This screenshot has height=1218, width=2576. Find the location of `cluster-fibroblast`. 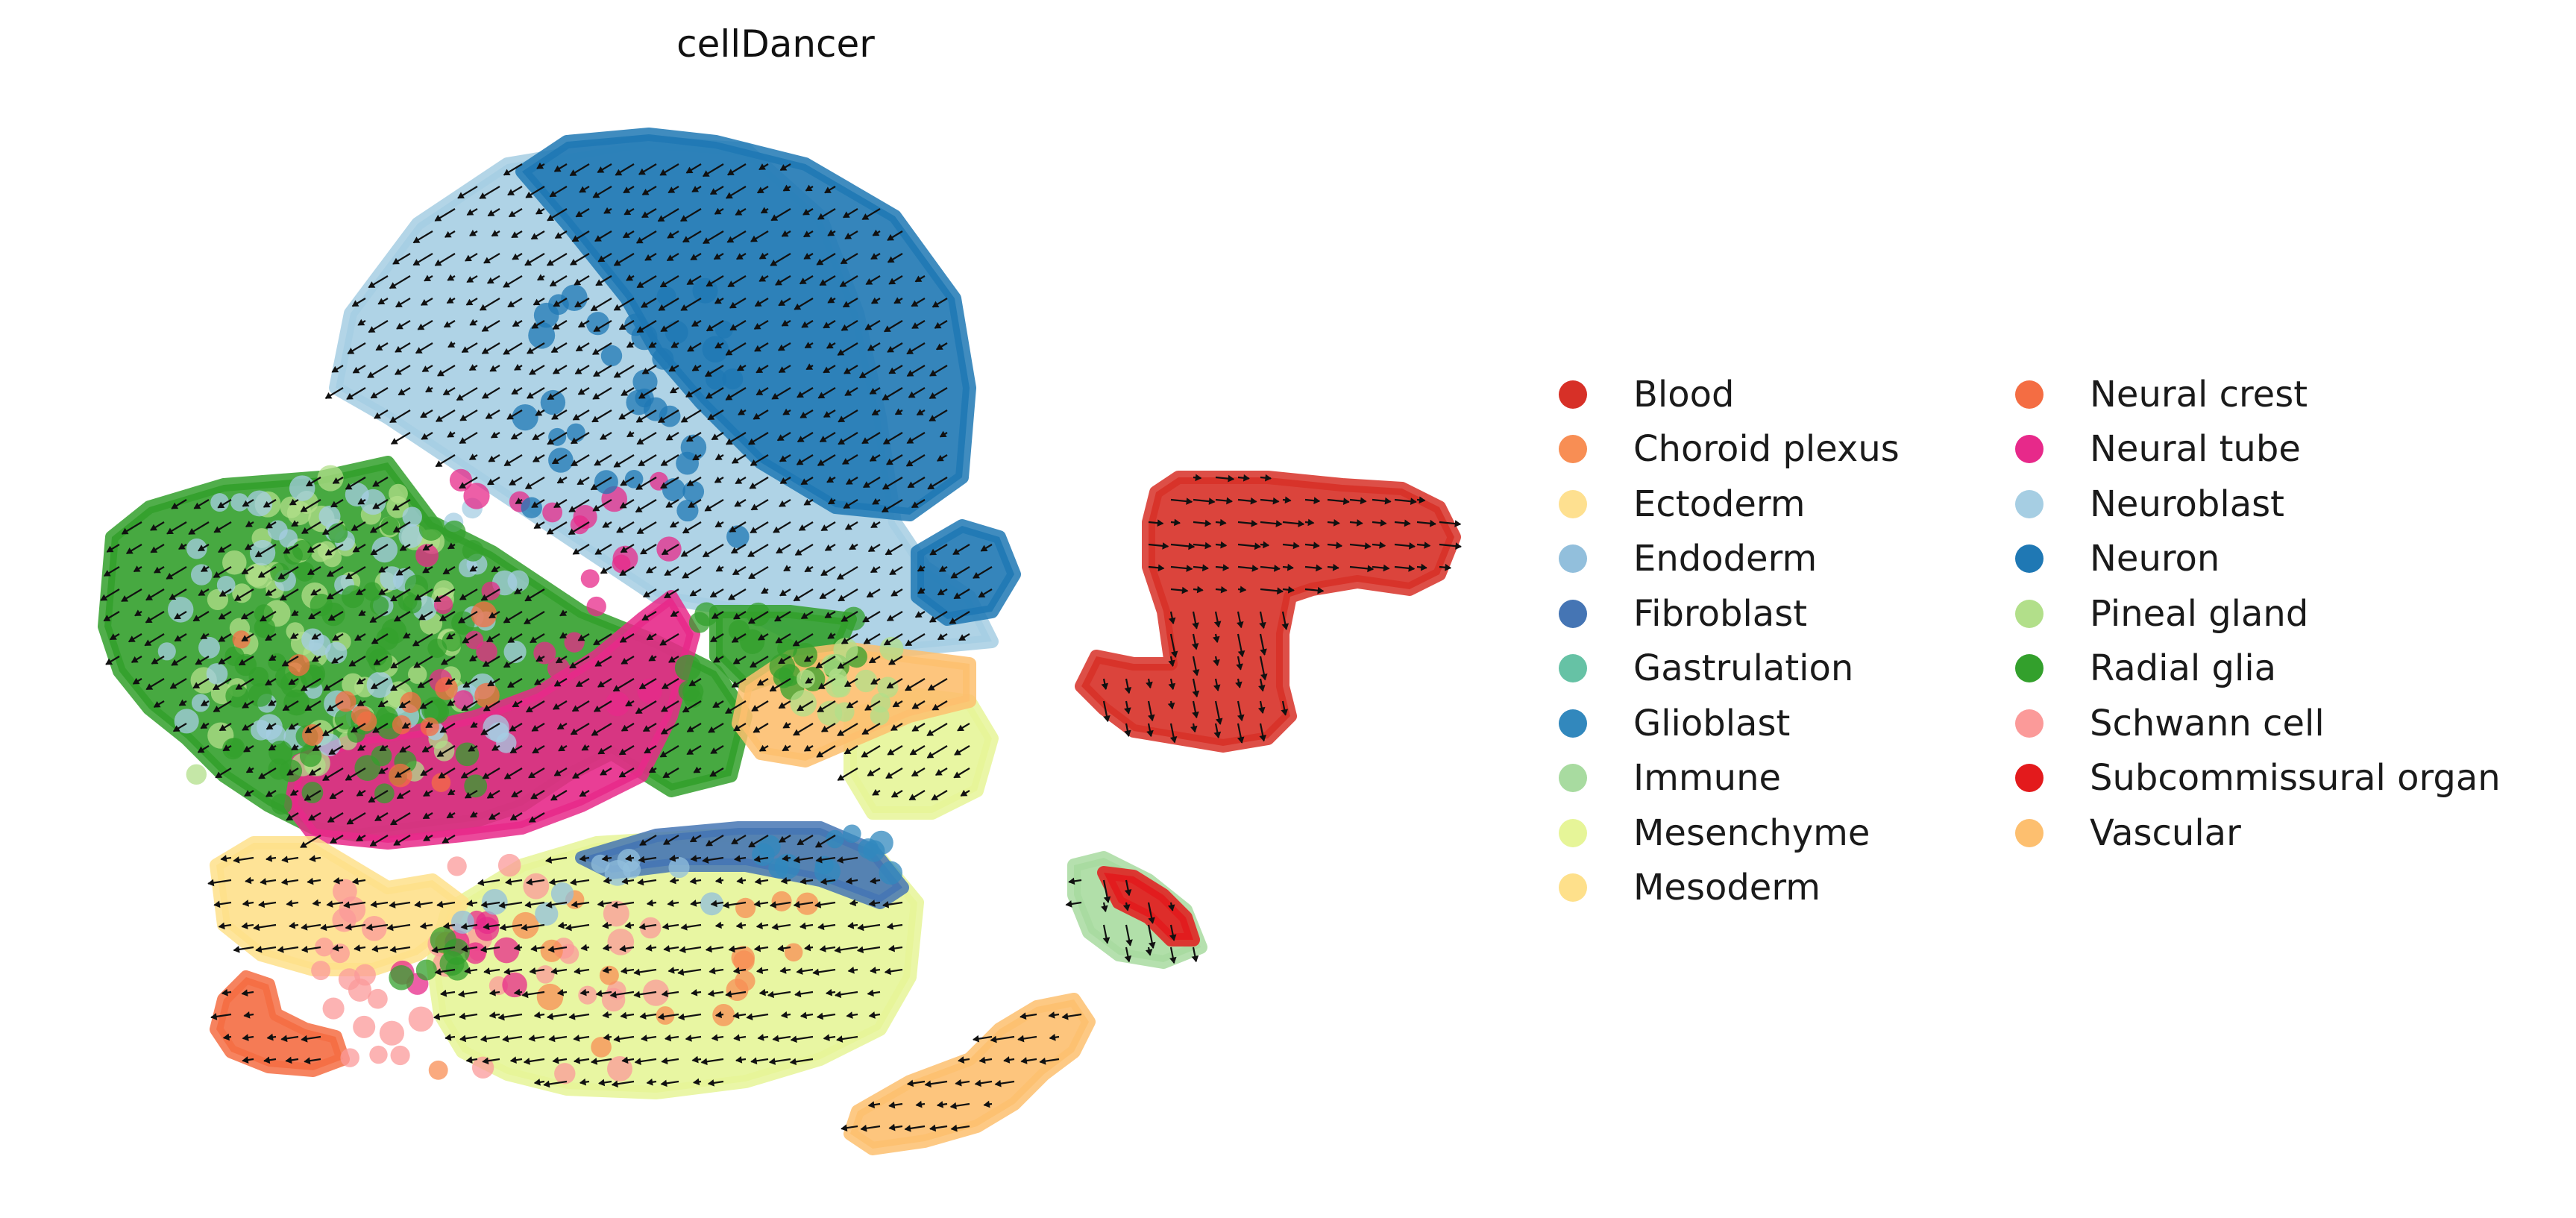

cluster-fibroblast is located at coordinates (742, 865).